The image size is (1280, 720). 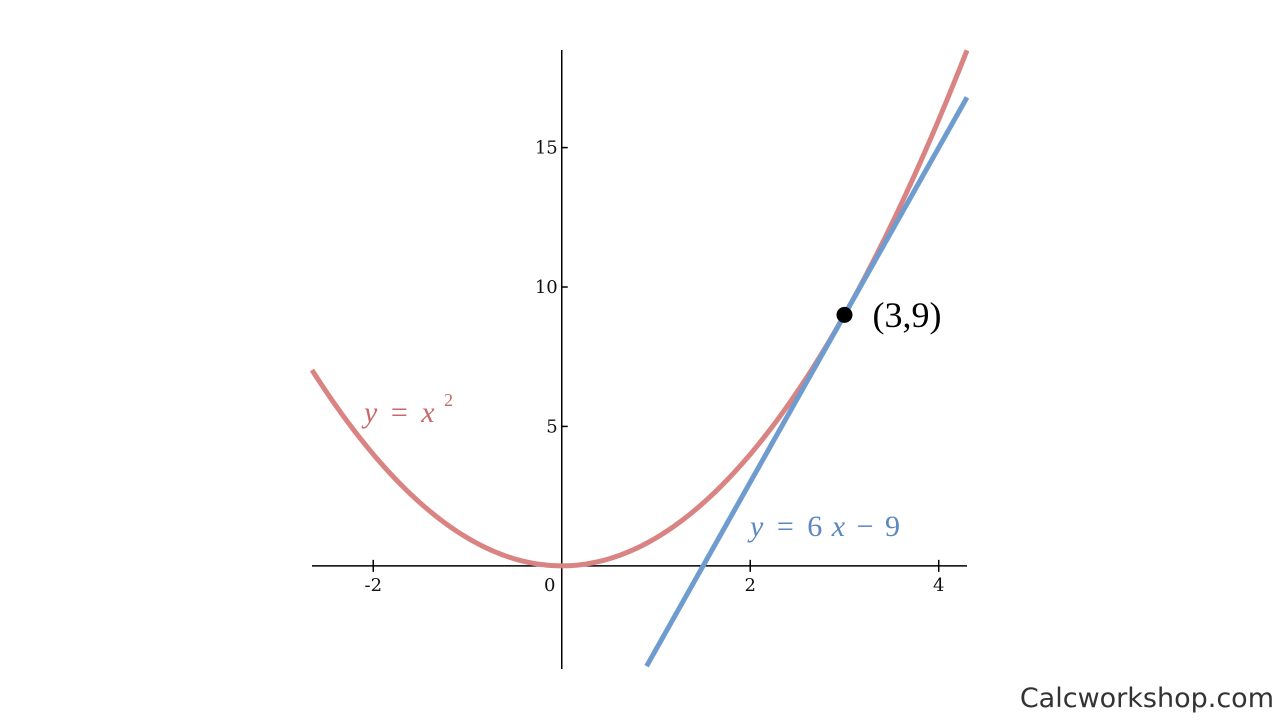 I want to click on x-tick-label: 2, so click(x=750, y=585).